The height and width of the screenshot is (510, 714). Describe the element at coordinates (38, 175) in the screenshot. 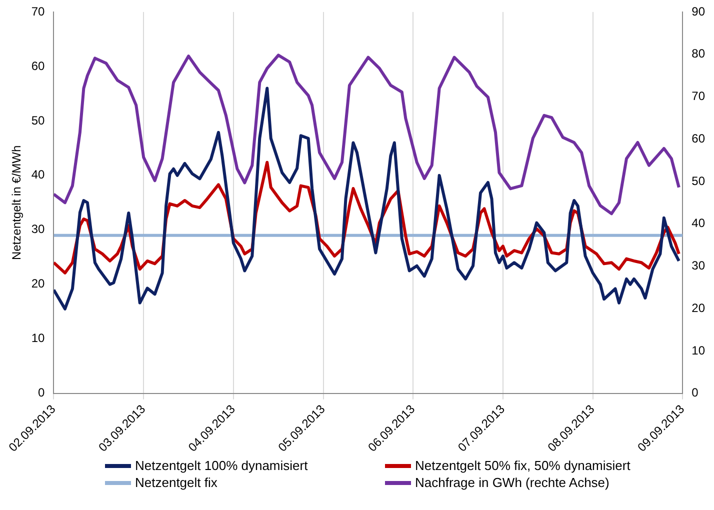

I see `y-tick-label: 40` at that location.